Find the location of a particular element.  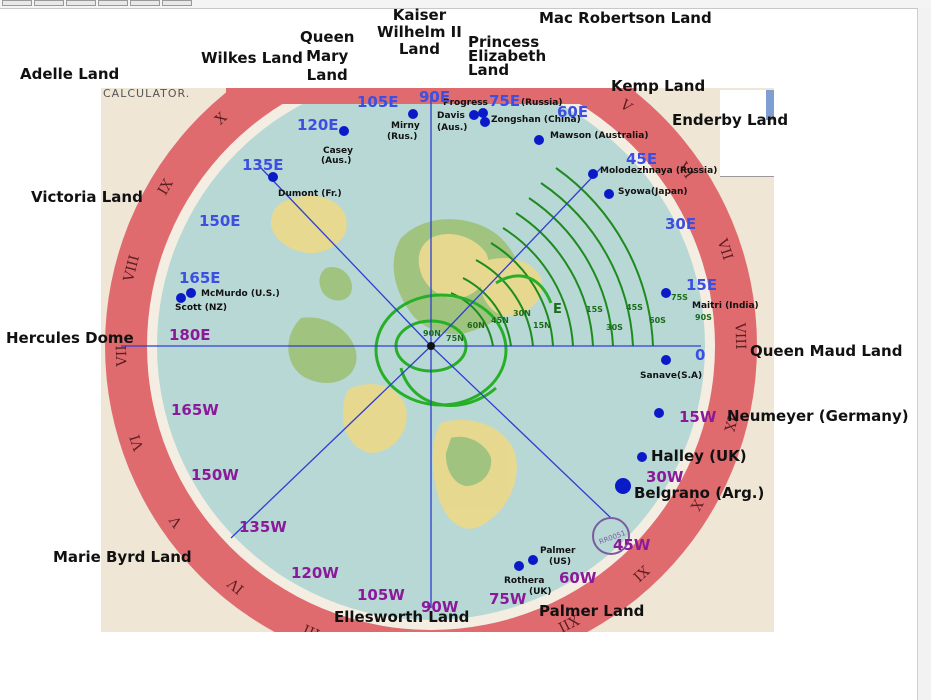

lon-150e: 150E is located at coordinates (220, 221).